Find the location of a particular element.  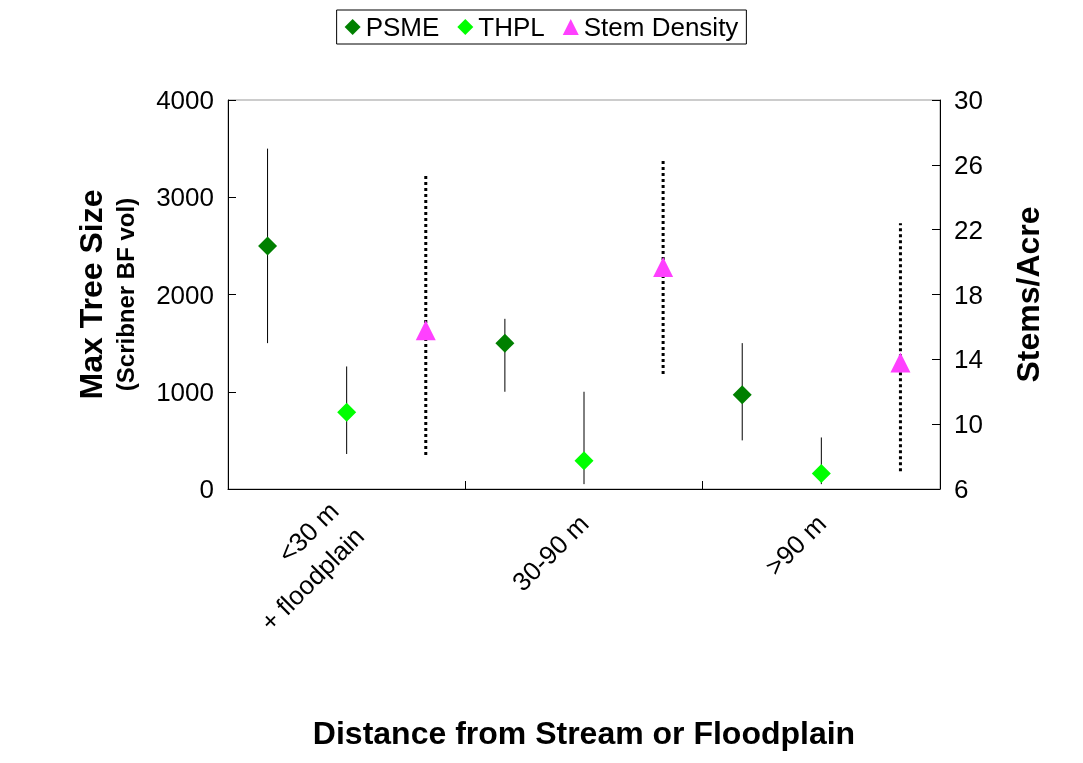

y-axis-title: Max Tree Size (Scribner BF vol) is located at coordinates (106, 294).